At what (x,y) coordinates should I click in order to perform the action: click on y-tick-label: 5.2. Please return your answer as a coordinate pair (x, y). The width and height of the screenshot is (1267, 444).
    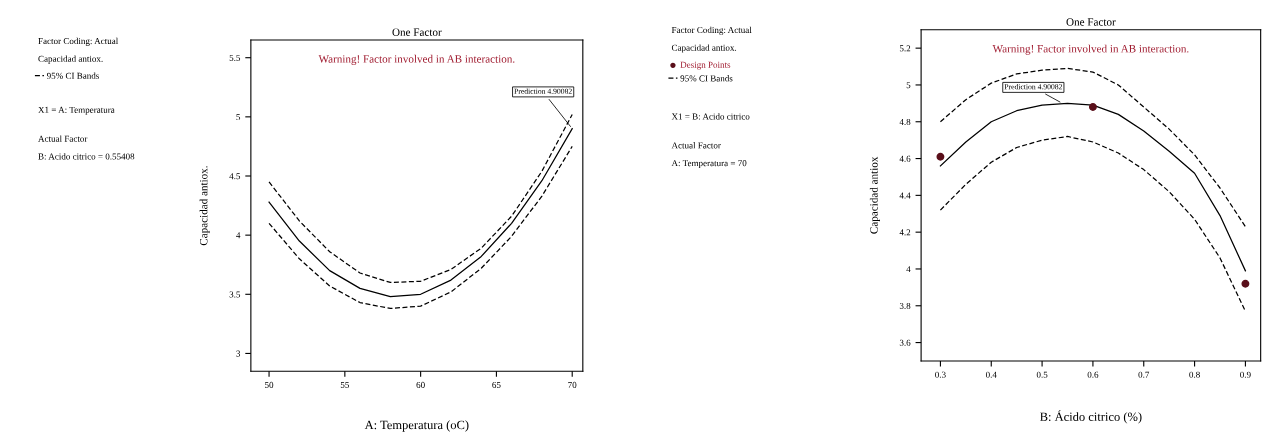
    Looking at the image, I should click on (905, 48).